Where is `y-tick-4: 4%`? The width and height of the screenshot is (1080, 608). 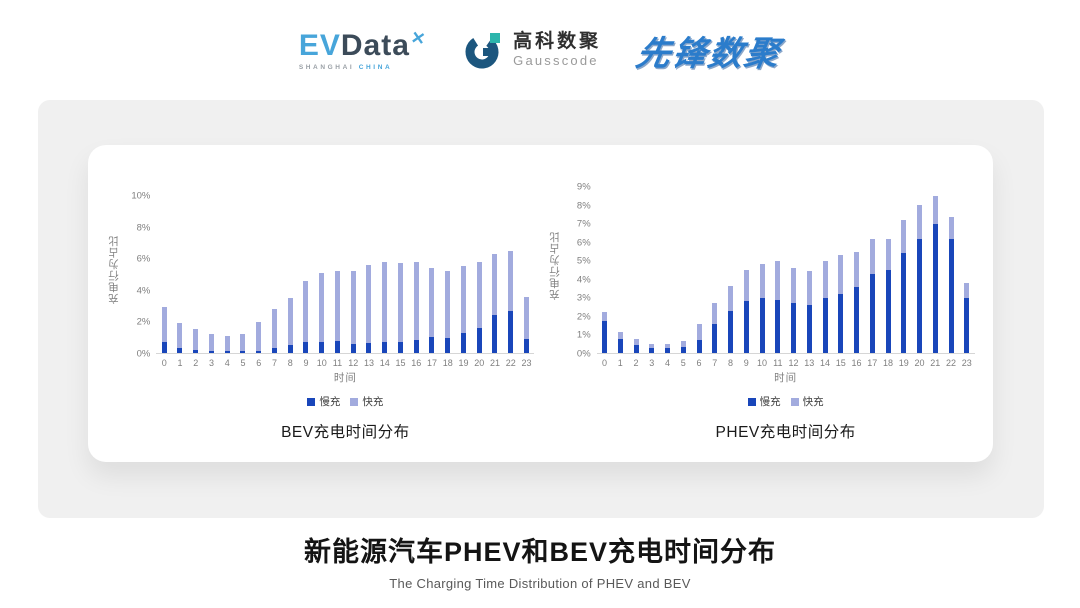
y-tick-4: 4% is located at coordinates (143, 291).